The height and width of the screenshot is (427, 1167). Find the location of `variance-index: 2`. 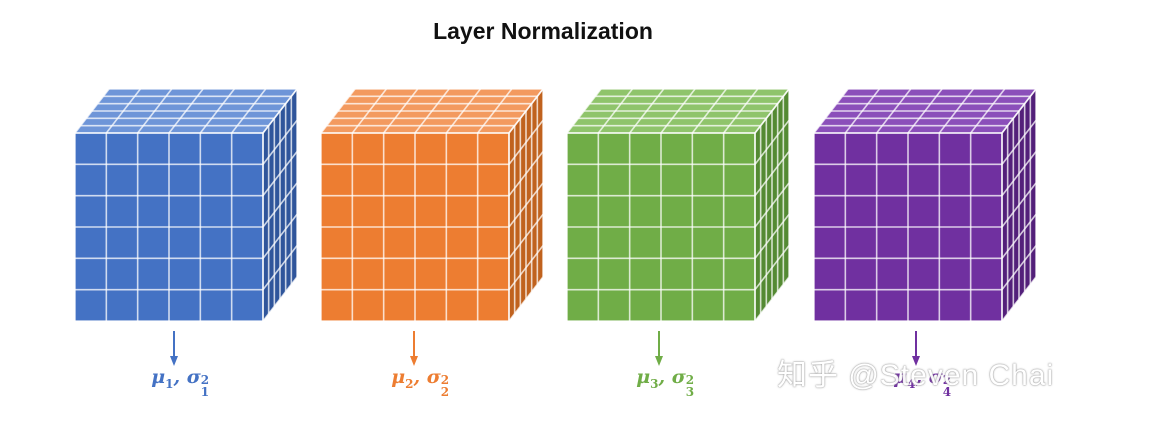

variance-index: 2 is located at coordinates (445, 392).